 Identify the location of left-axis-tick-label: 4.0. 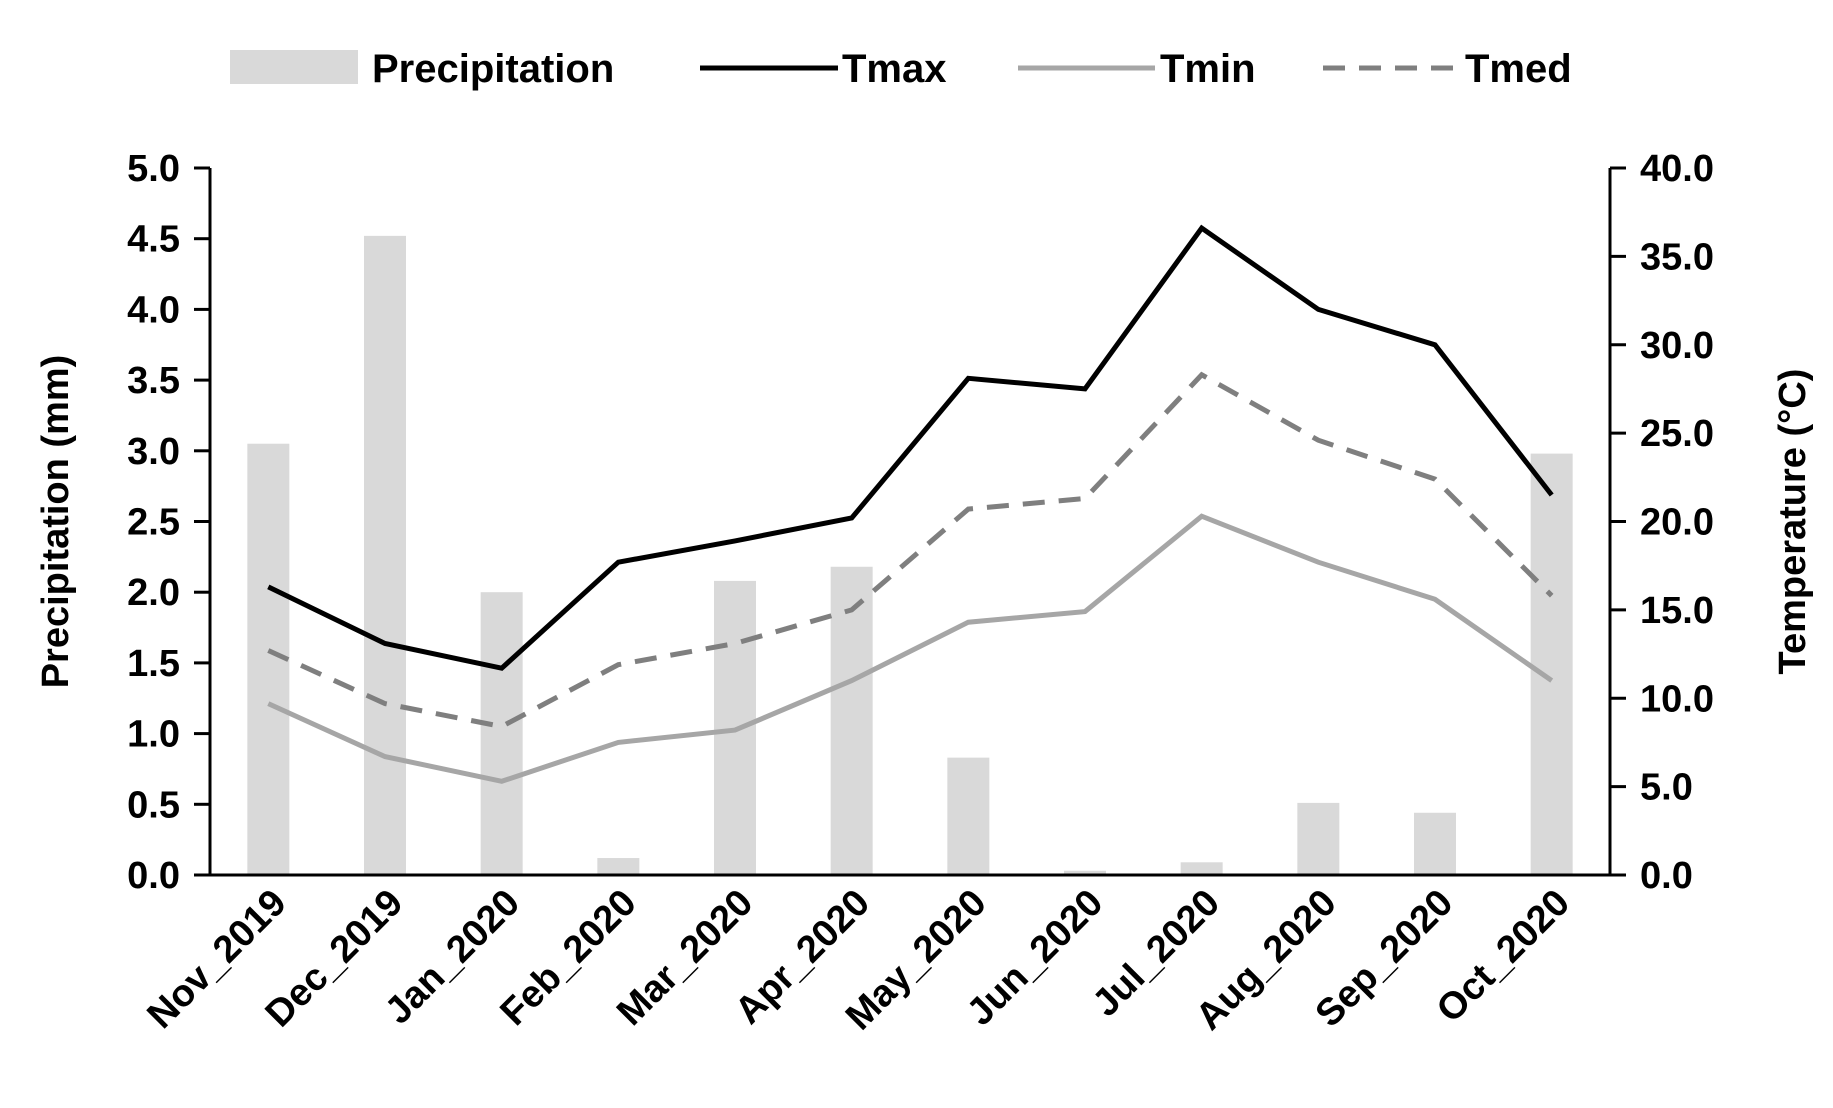
(153, 310).